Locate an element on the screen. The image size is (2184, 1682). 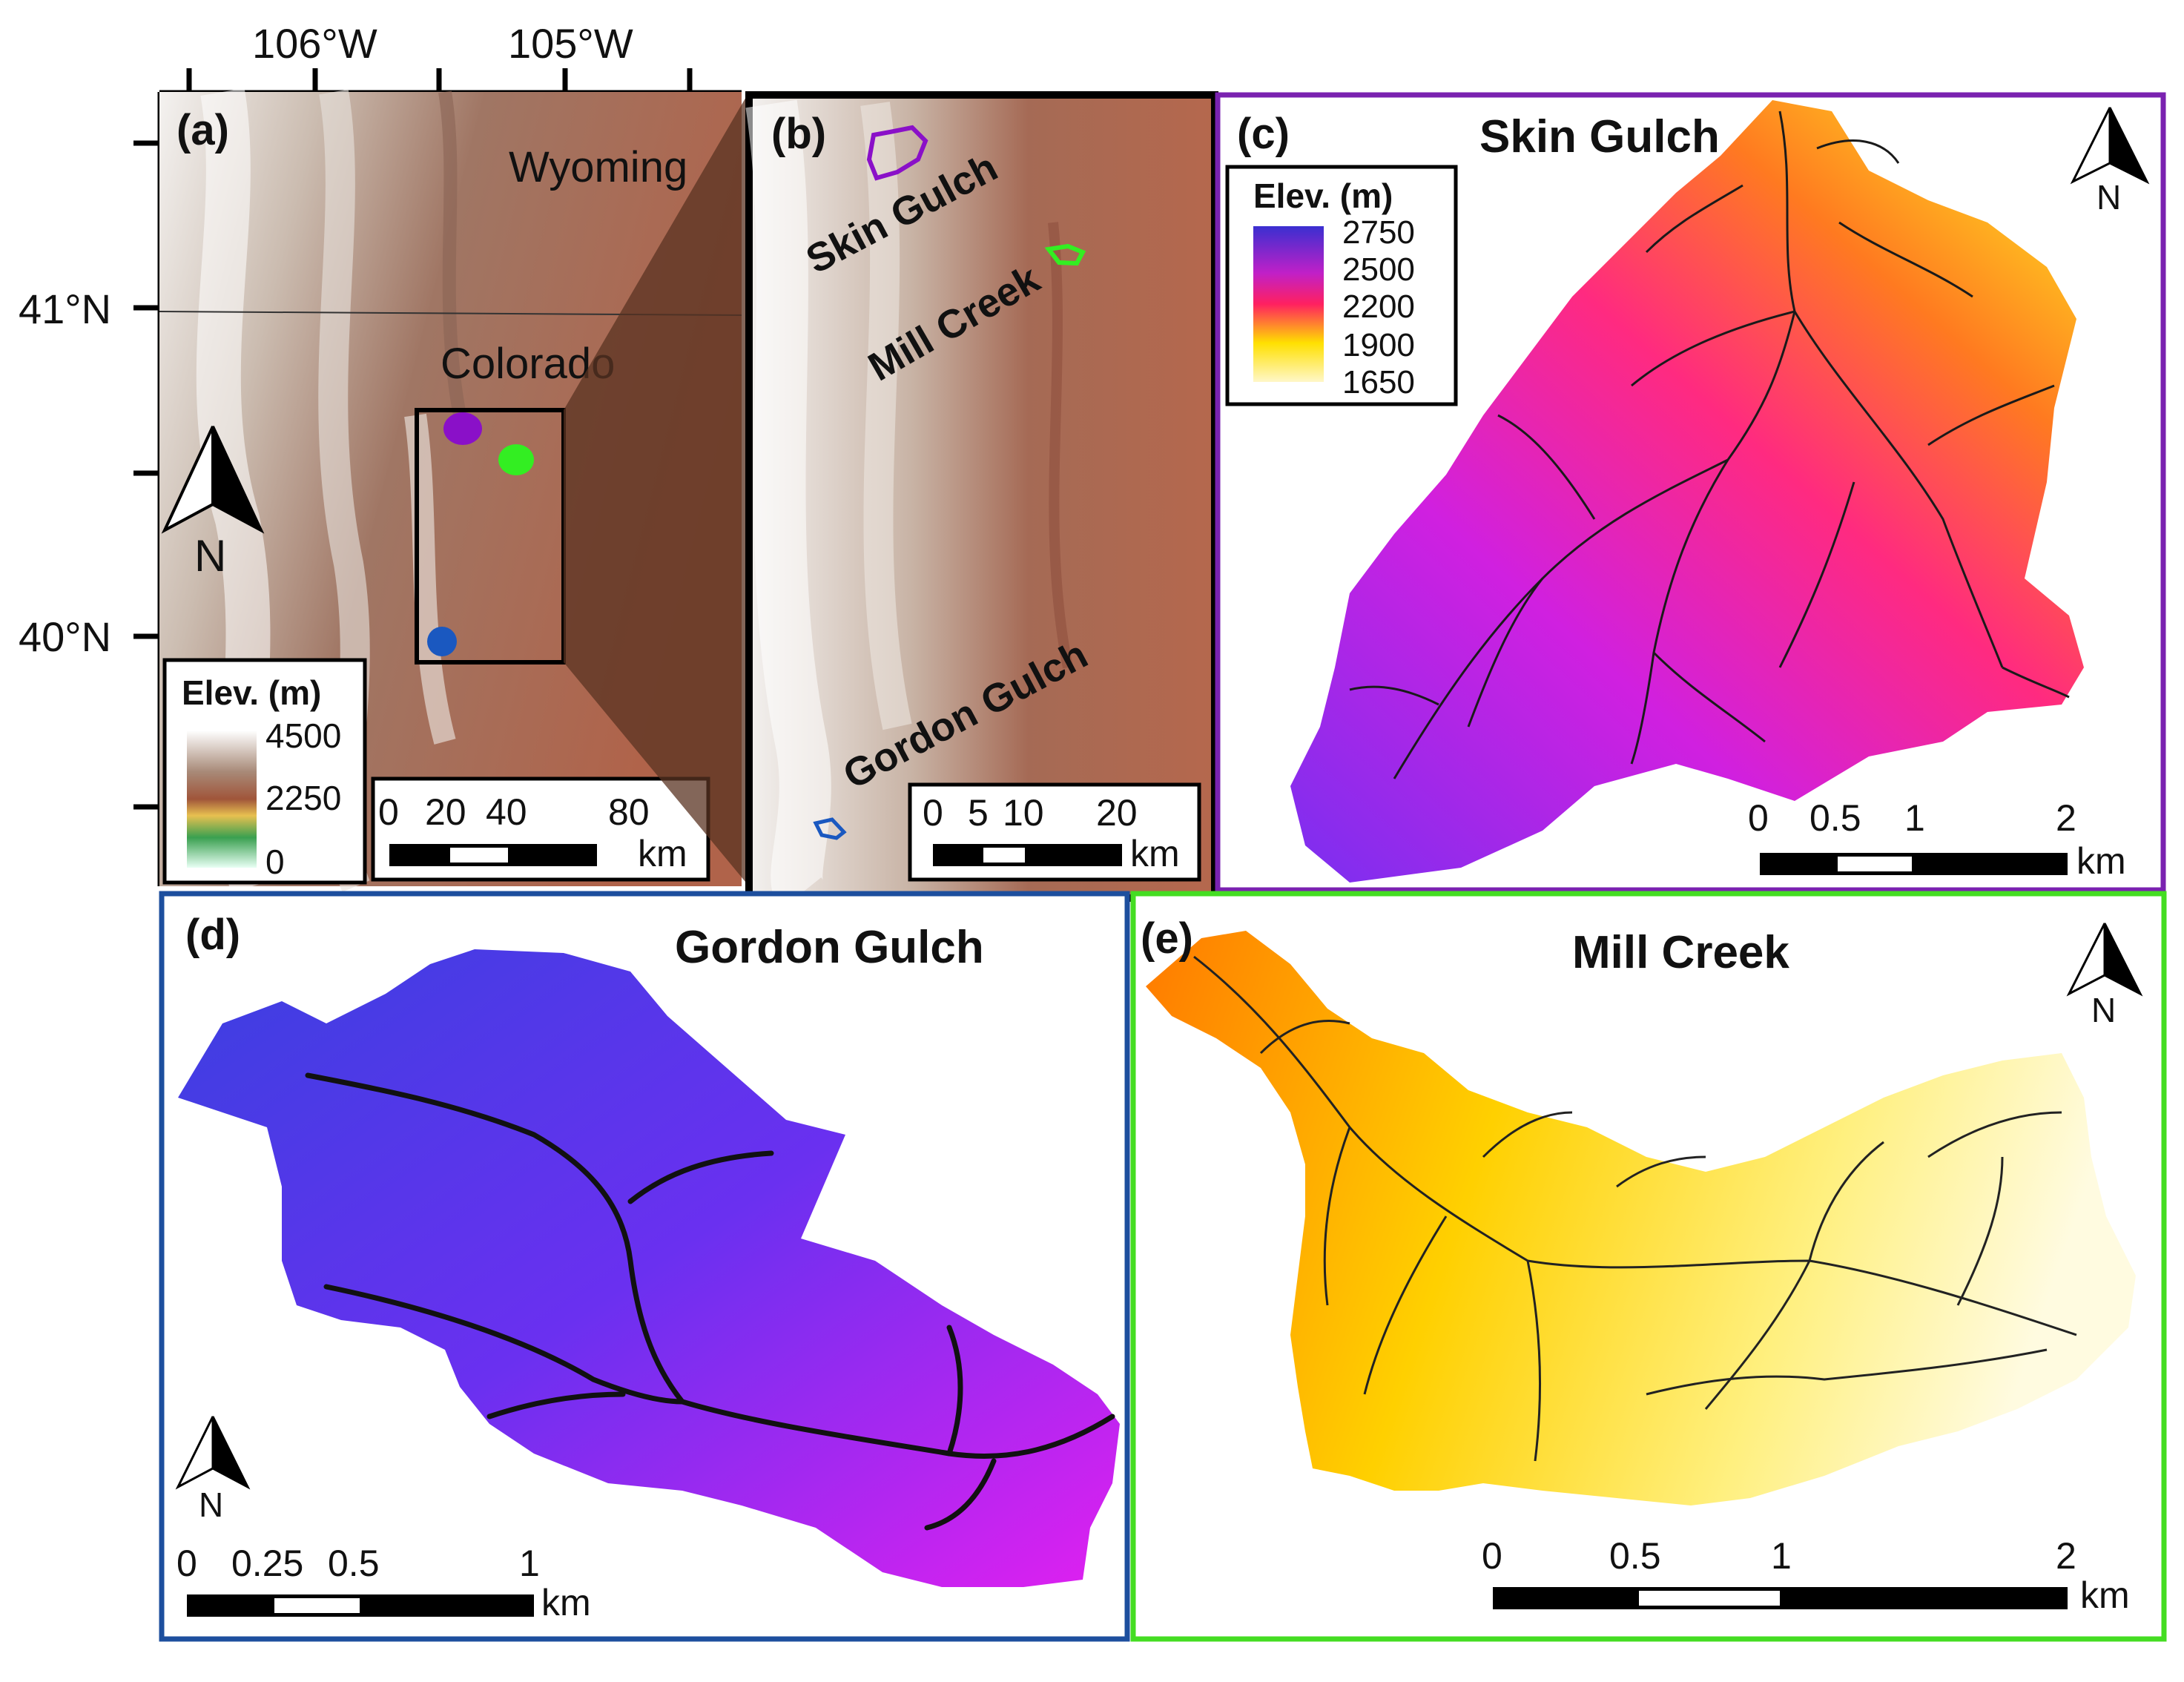
scale-b-tick-5: 5 is located at coordinates (978, 813).